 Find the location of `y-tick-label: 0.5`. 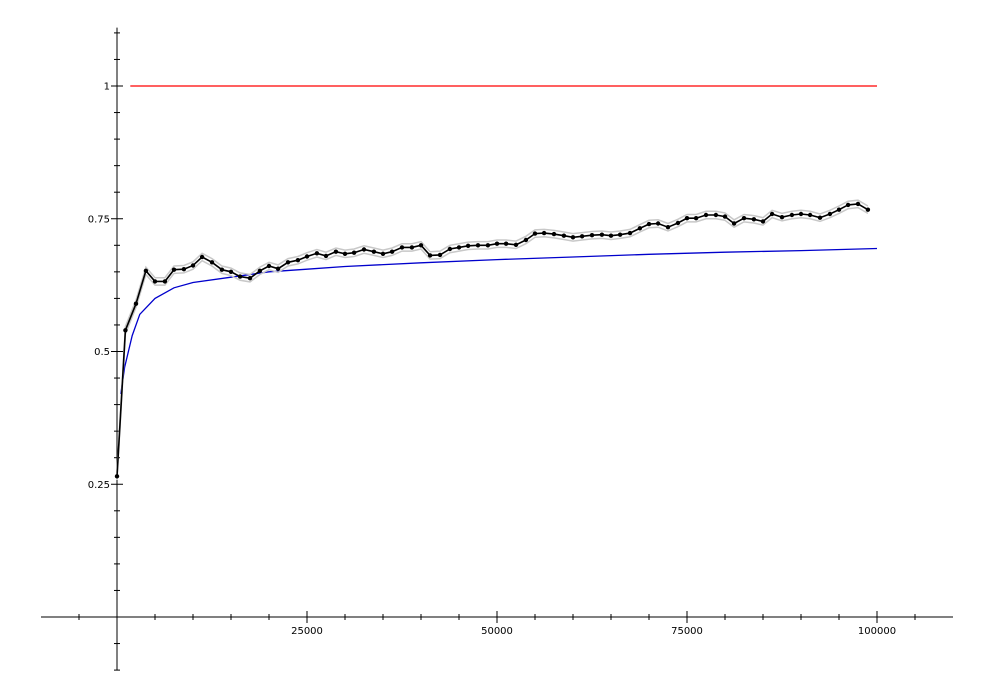

y-tick-label: 0.5 is located at coordinates (102, 352).